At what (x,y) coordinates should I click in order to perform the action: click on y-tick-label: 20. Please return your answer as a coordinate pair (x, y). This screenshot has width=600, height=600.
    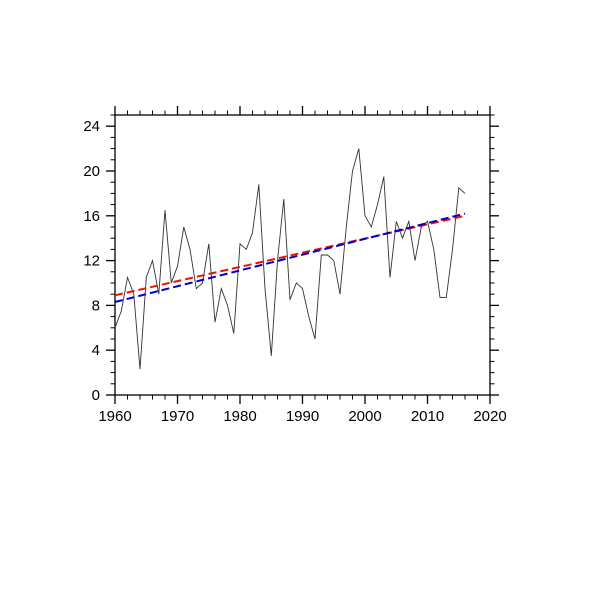
    Looking at the image, I should click on (91, 171).